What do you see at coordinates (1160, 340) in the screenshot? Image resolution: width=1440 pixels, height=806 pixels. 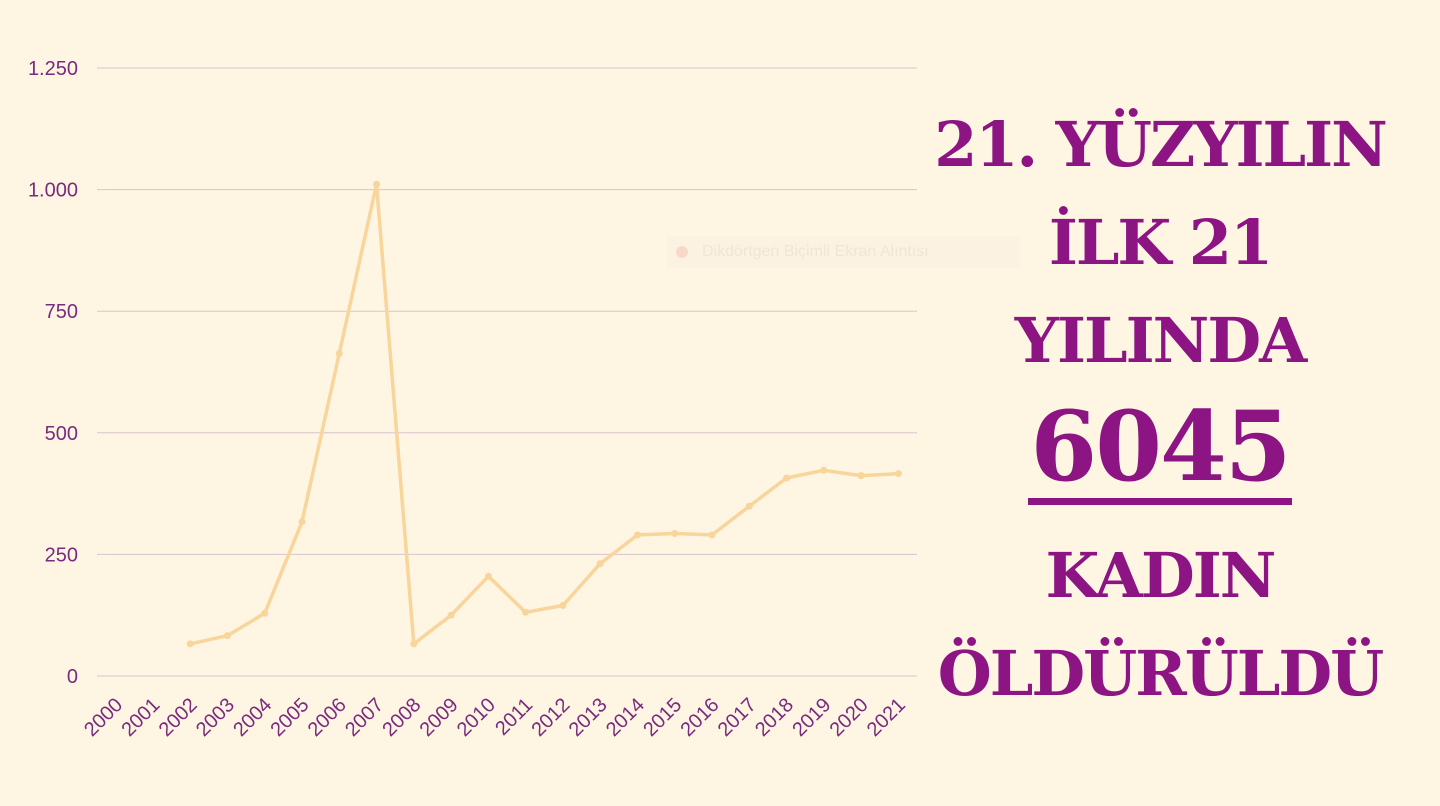 I see `headline-line-3: YILINDA` at bounding box center [1160, 340].